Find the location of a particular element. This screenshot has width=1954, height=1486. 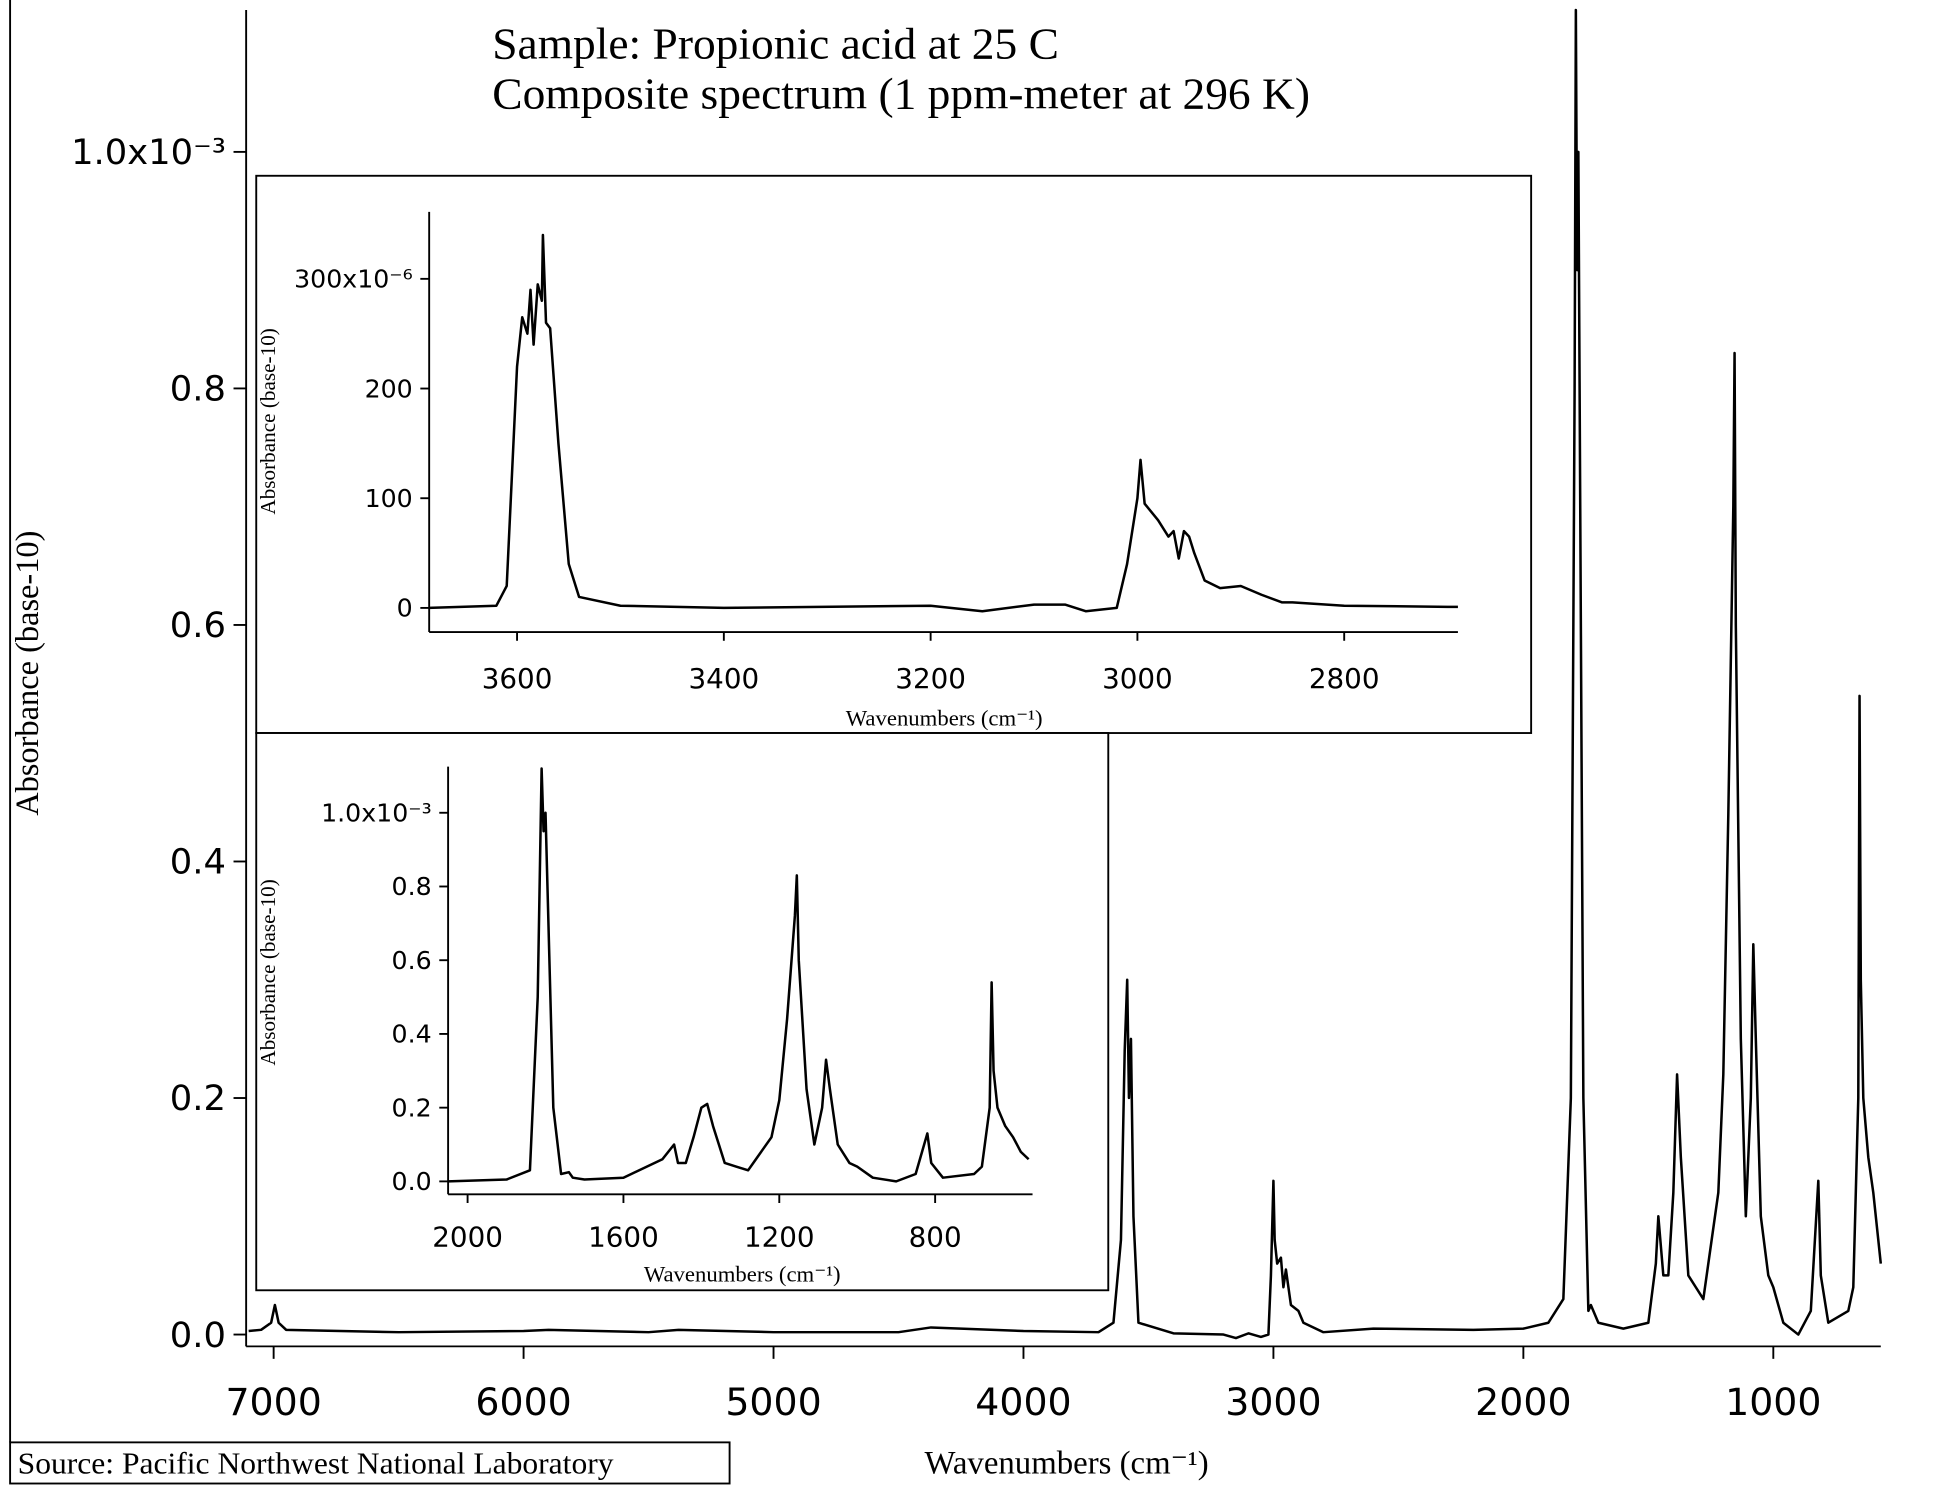

y-tick-label: 100 is located at coordinates (389, 498).